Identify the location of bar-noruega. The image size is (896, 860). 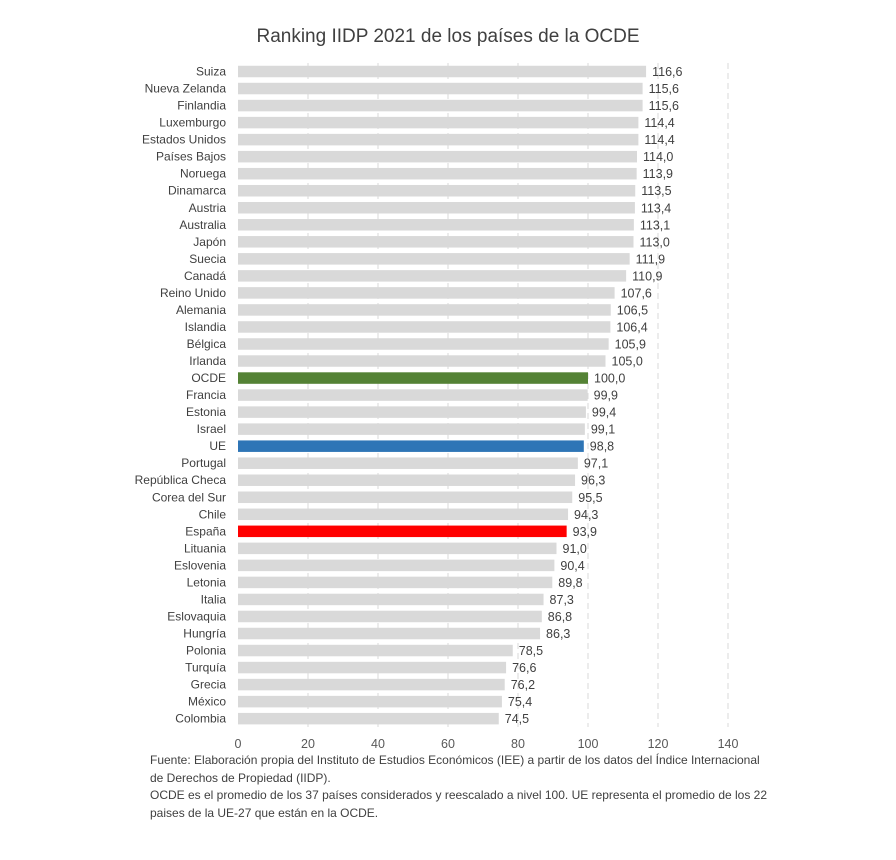
(437, 173).